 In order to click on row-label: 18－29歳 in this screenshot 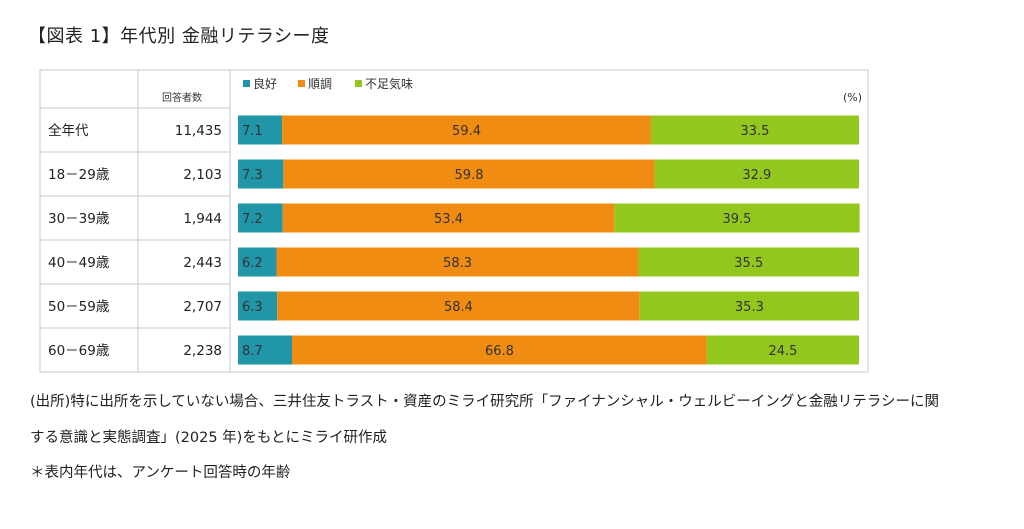, I will do `click(79, 175)`.